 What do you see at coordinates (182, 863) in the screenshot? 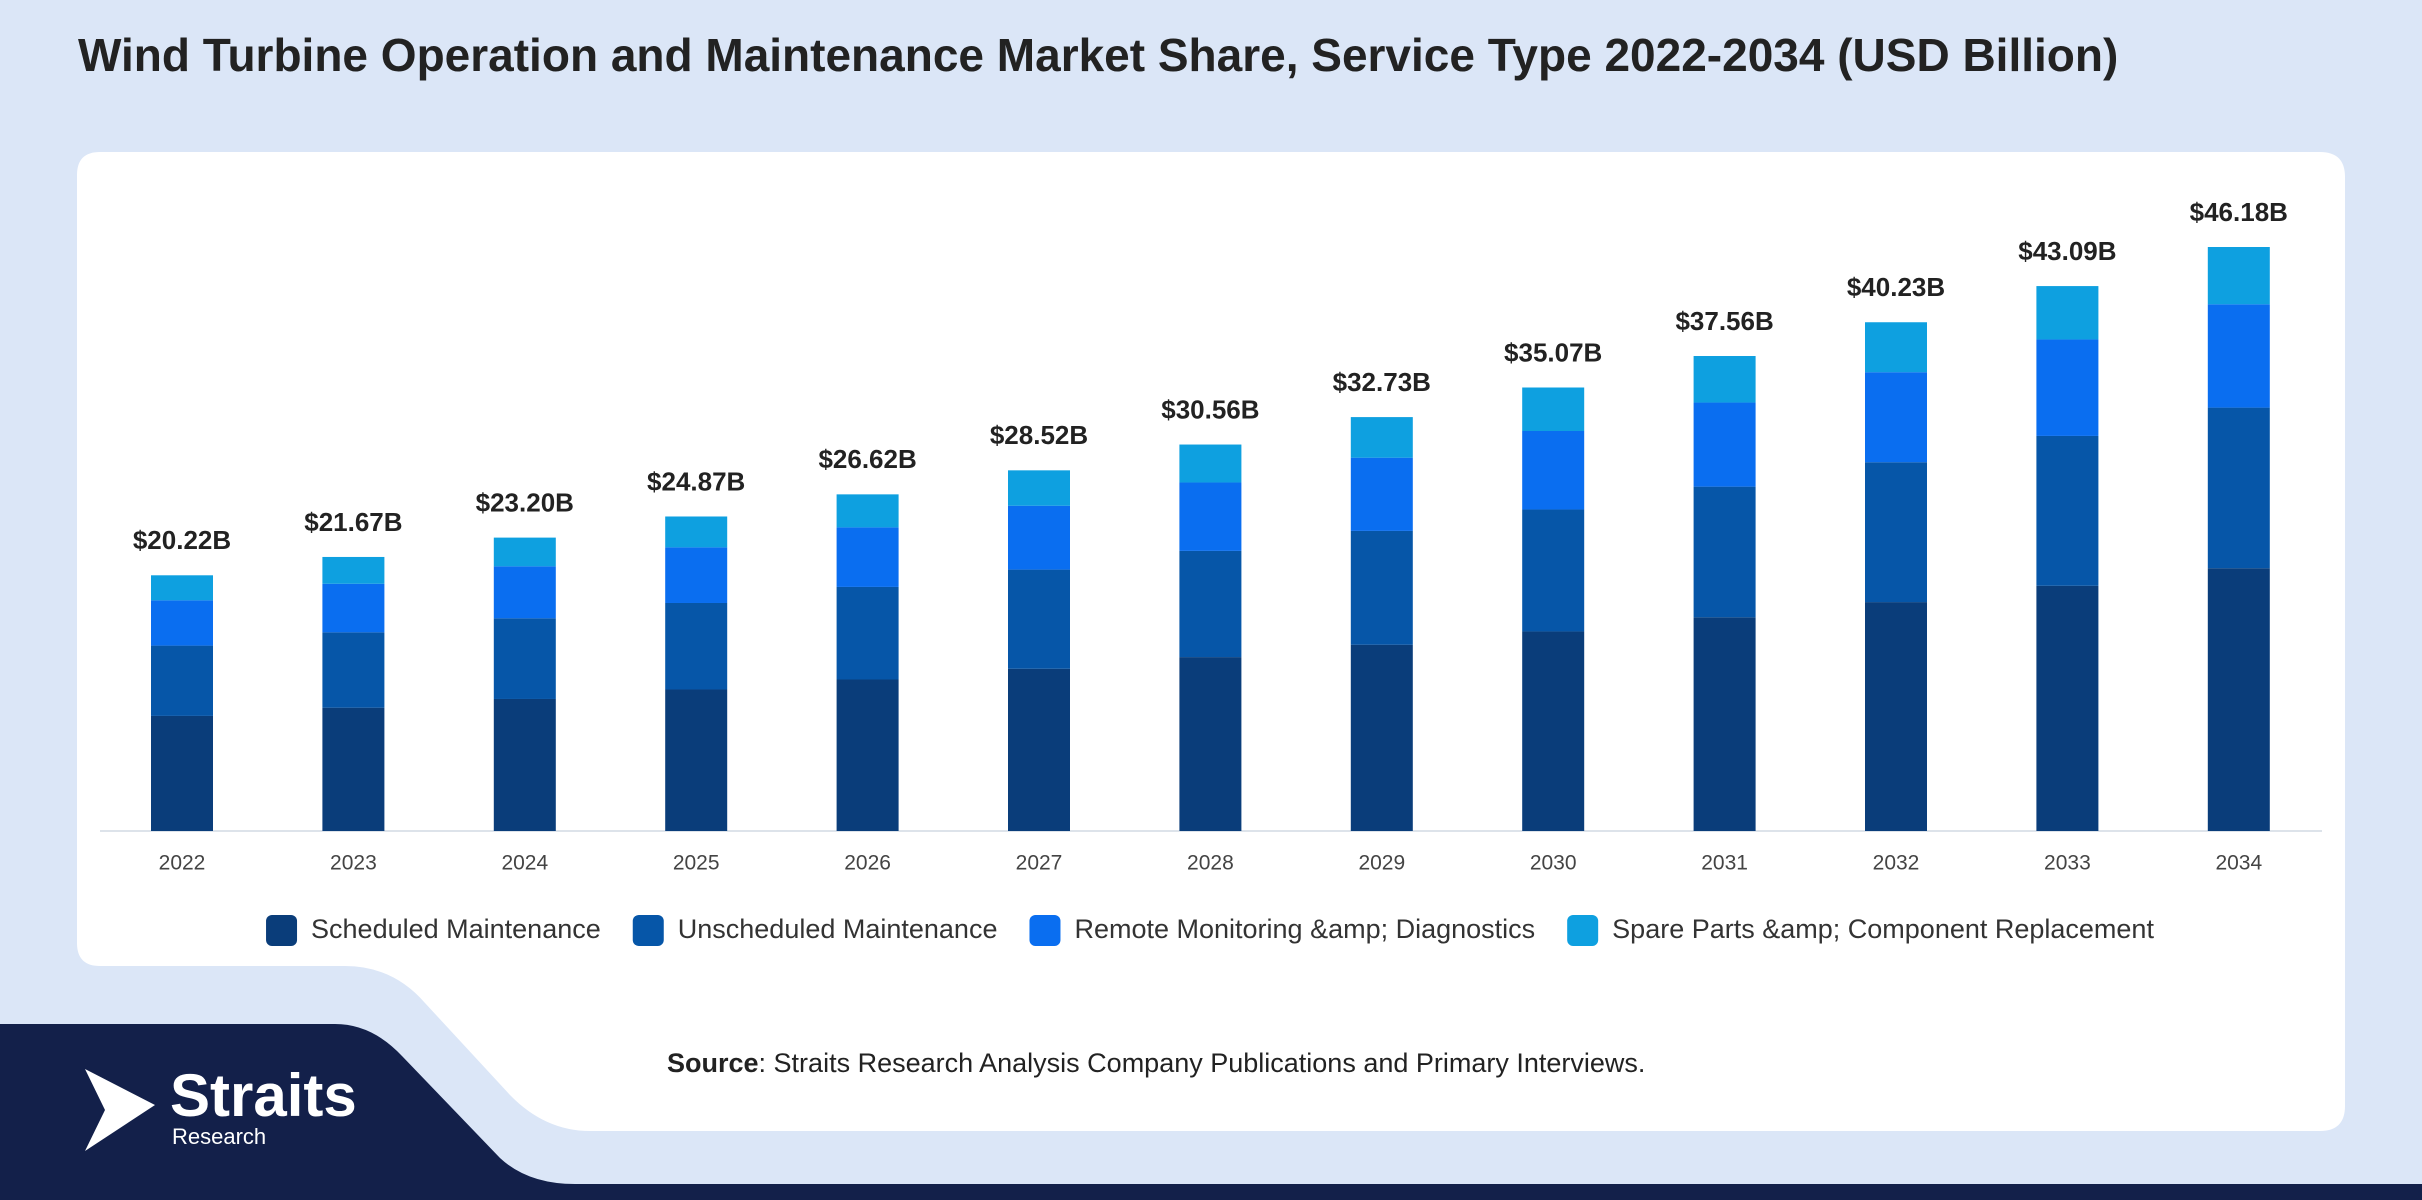
I see `x-tick-label: 2022` at bounding box center [182, 863].